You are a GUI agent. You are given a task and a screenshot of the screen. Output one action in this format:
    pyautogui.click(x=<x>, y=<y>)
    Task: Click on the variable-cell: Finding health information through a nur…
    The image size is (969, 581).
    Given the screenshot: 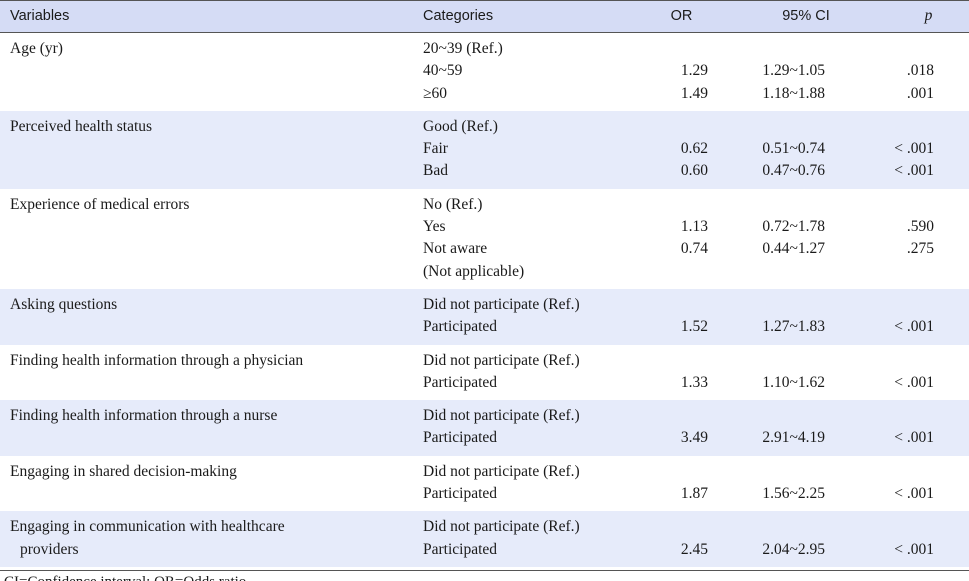 What is the action you would take?
    pyautogui.click(x=210, y=428)
    